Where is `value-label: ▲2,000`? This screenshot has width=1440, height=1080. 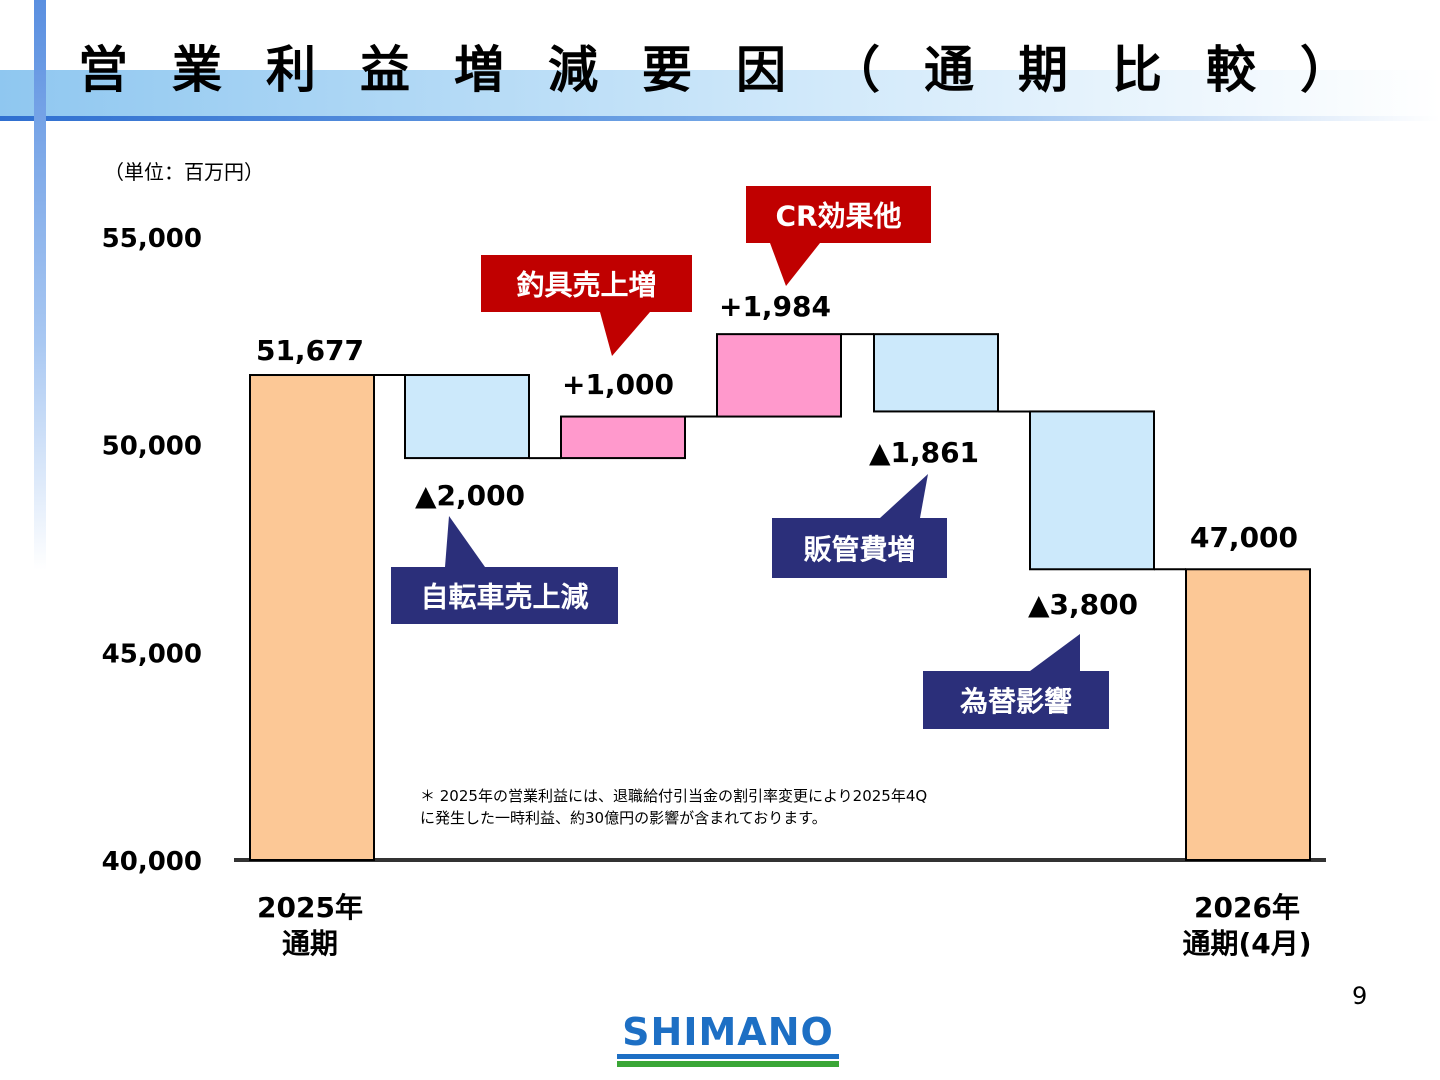
value-label: ▲2,000 is located at coordinates (470, 495).